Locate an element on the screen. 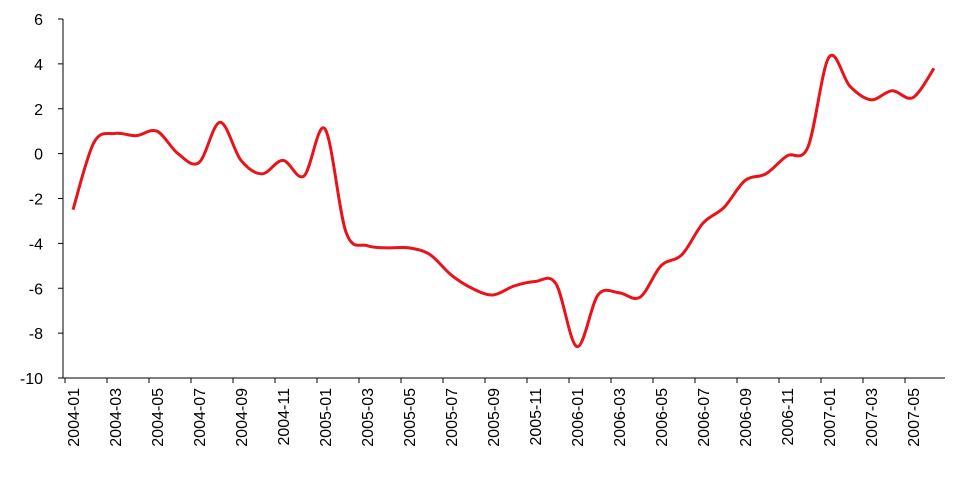  x-tick-label: 2004-03 is located at coordinates (116, 417).